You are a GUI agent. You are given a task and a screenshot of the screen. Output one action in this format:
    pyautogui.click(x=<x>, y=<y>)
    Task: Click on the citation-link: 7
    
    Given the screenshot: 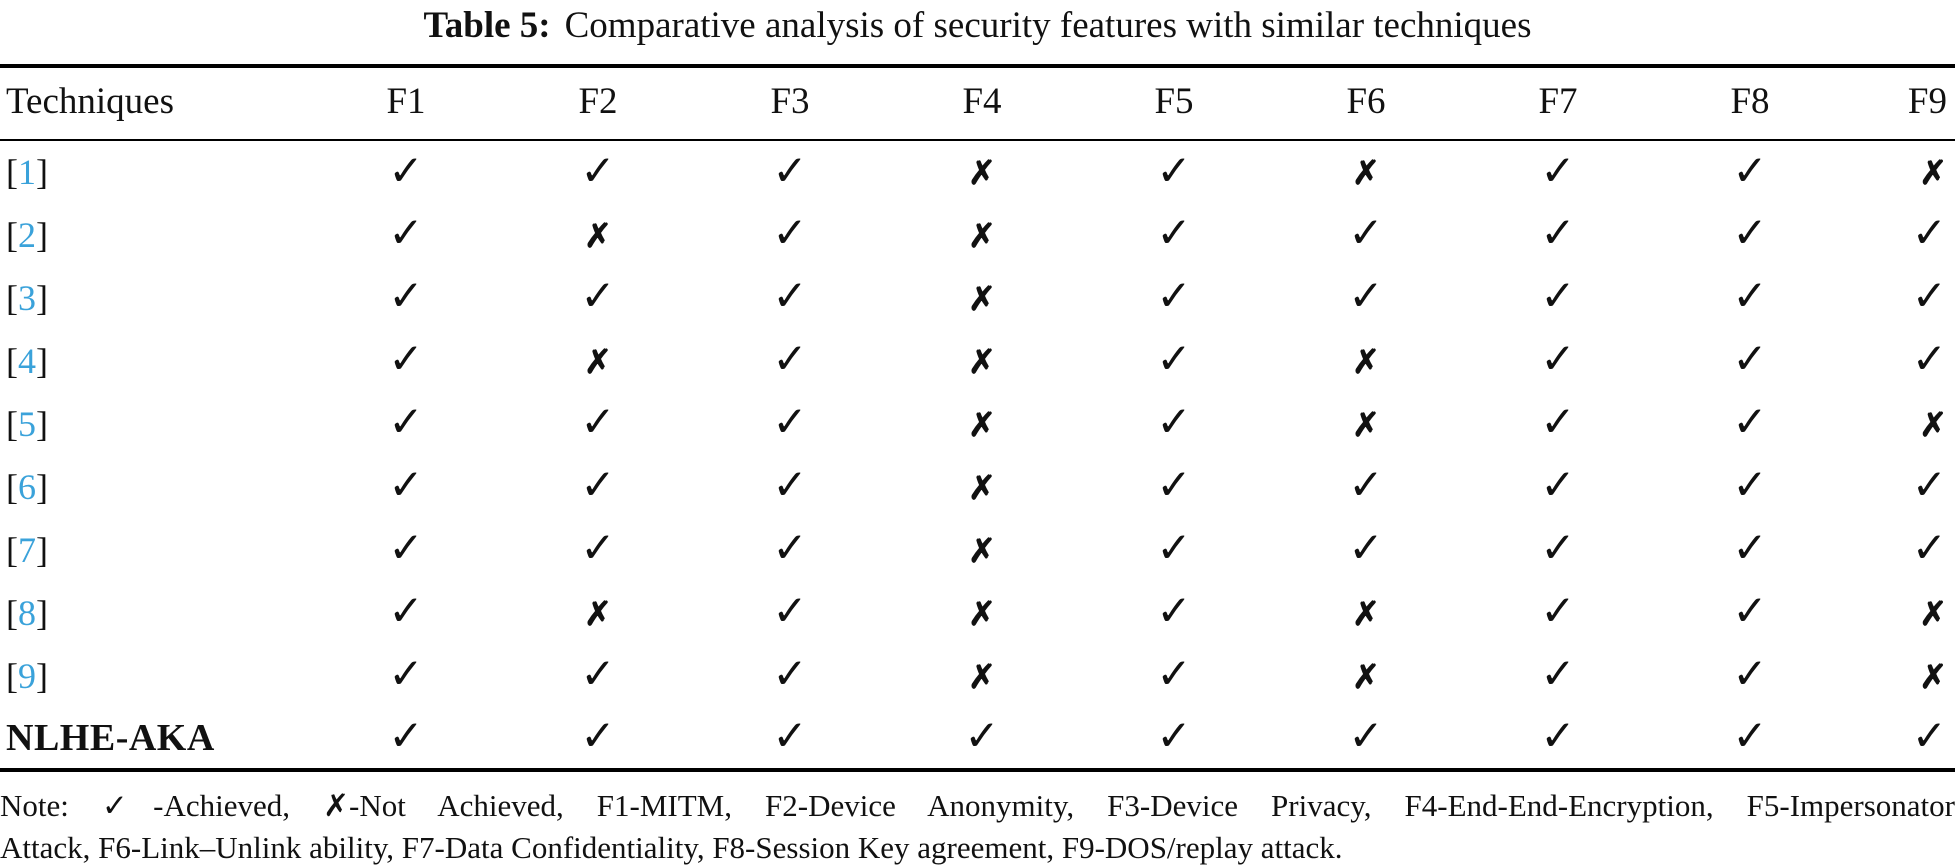 What is the action you would take?
    pyautogui.click(x=27, y=549)
    